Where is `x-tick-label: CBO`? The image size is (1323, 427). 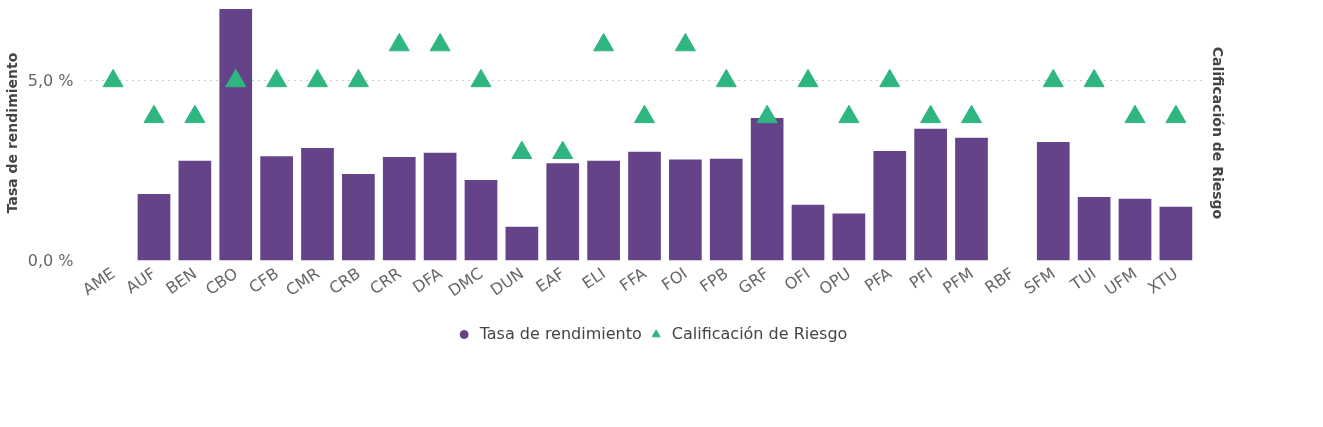 x-tick-label: CBO is located at coordinates (221, 281).